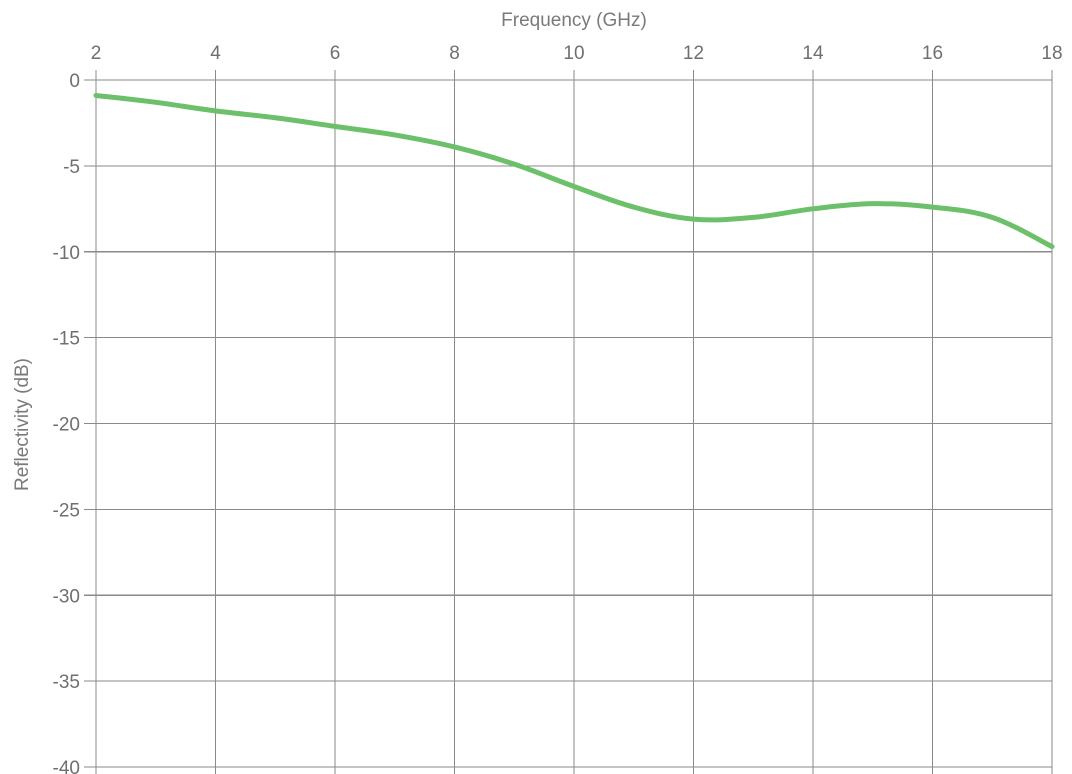 The width and height of the screenshot is (1072, 774). Describe the element at coordinates (454, 53) in the screenshot. I see `x-tick-label: 8` at that location.